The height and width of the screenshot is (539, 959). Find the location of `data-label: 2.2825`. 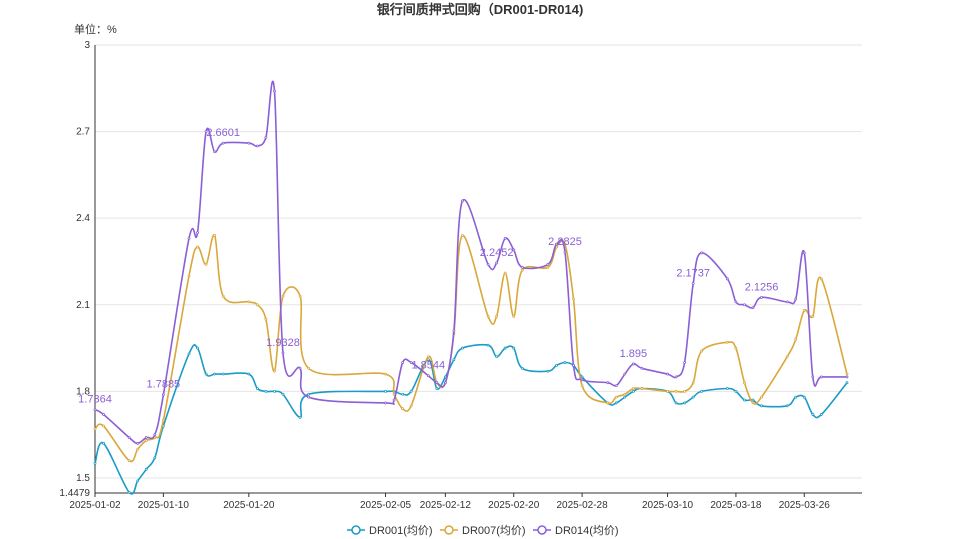

data-label: 2.2825 is located at coordinates (565, 242).